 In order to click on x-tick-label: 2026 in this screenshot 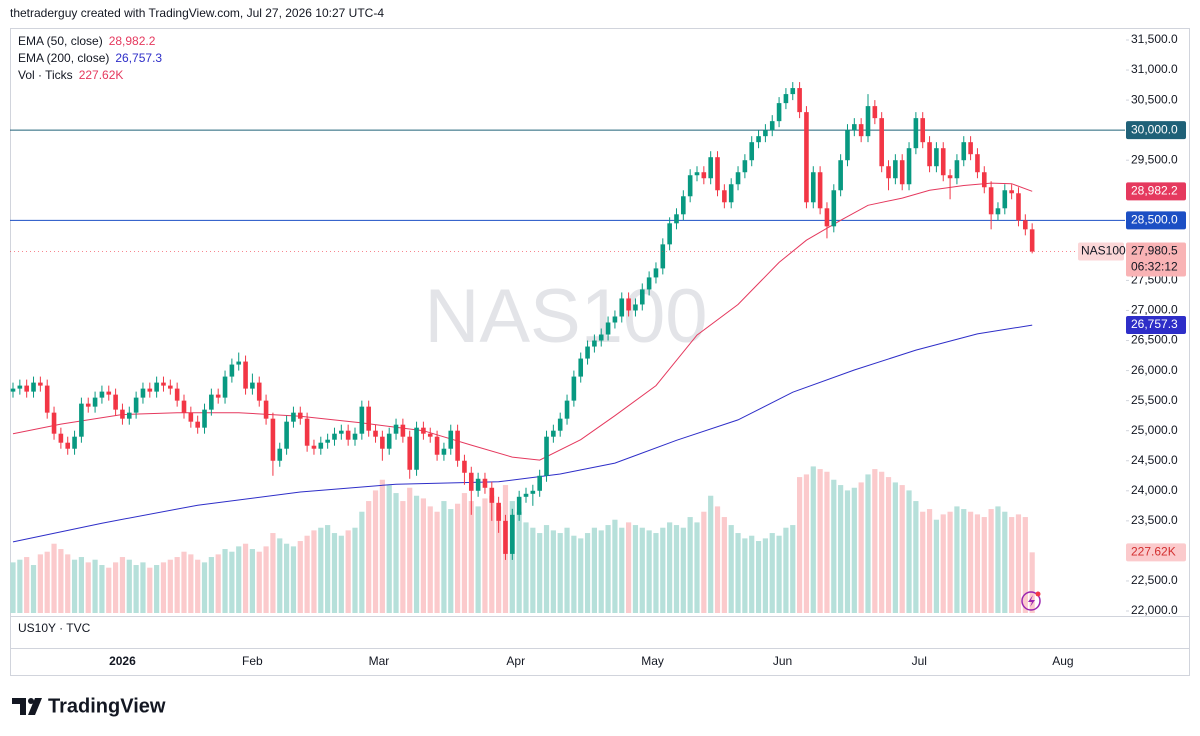, I will do `click(122, 661)`.